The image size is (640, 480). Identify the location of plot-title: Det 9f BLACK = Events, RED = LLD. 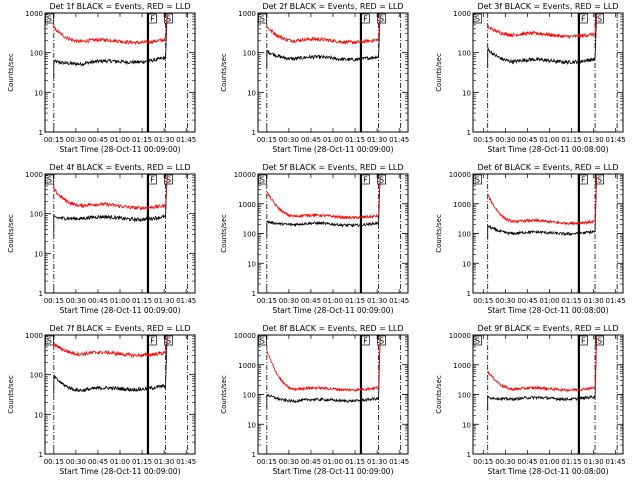
(547, 328).